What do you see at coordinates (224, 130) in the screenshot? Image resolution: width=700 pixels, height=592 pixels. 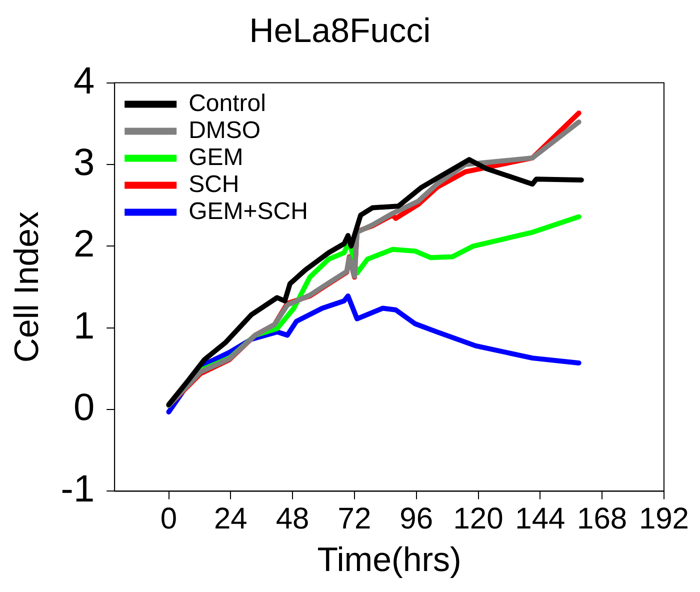 I see `legend-label: DMSO` at bounding box center [224, 130].